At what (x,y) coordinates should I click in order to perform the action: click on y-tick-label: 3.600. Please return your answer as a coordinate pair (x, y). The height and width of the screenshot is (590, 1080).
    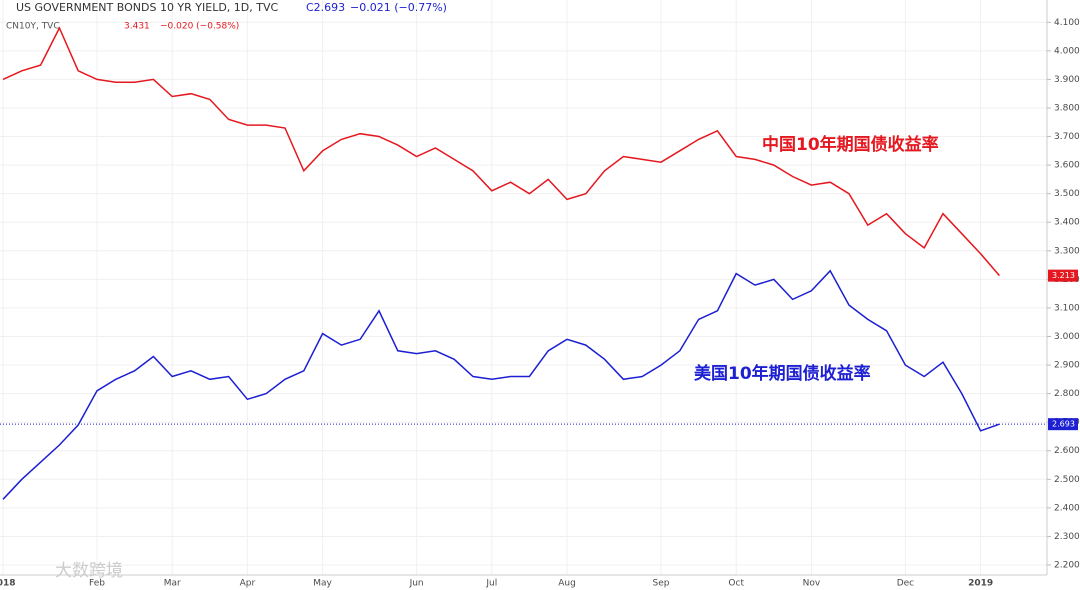
    Looking at the image, I should click on (1067, 166).